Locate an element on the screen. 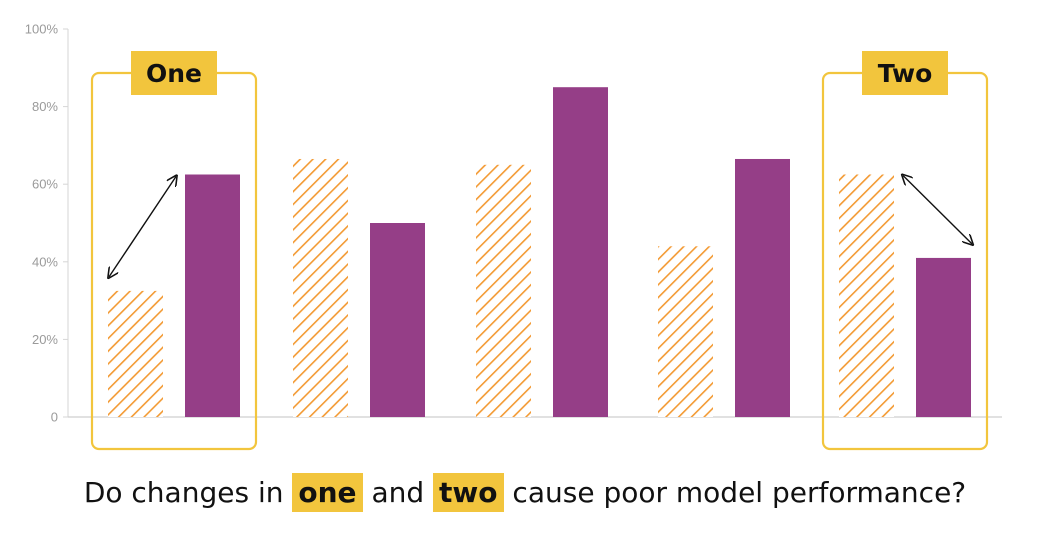 The width and height of the screenshot is (1050, 537). caption-highlight-two: two is located at coordinates (468, 492).